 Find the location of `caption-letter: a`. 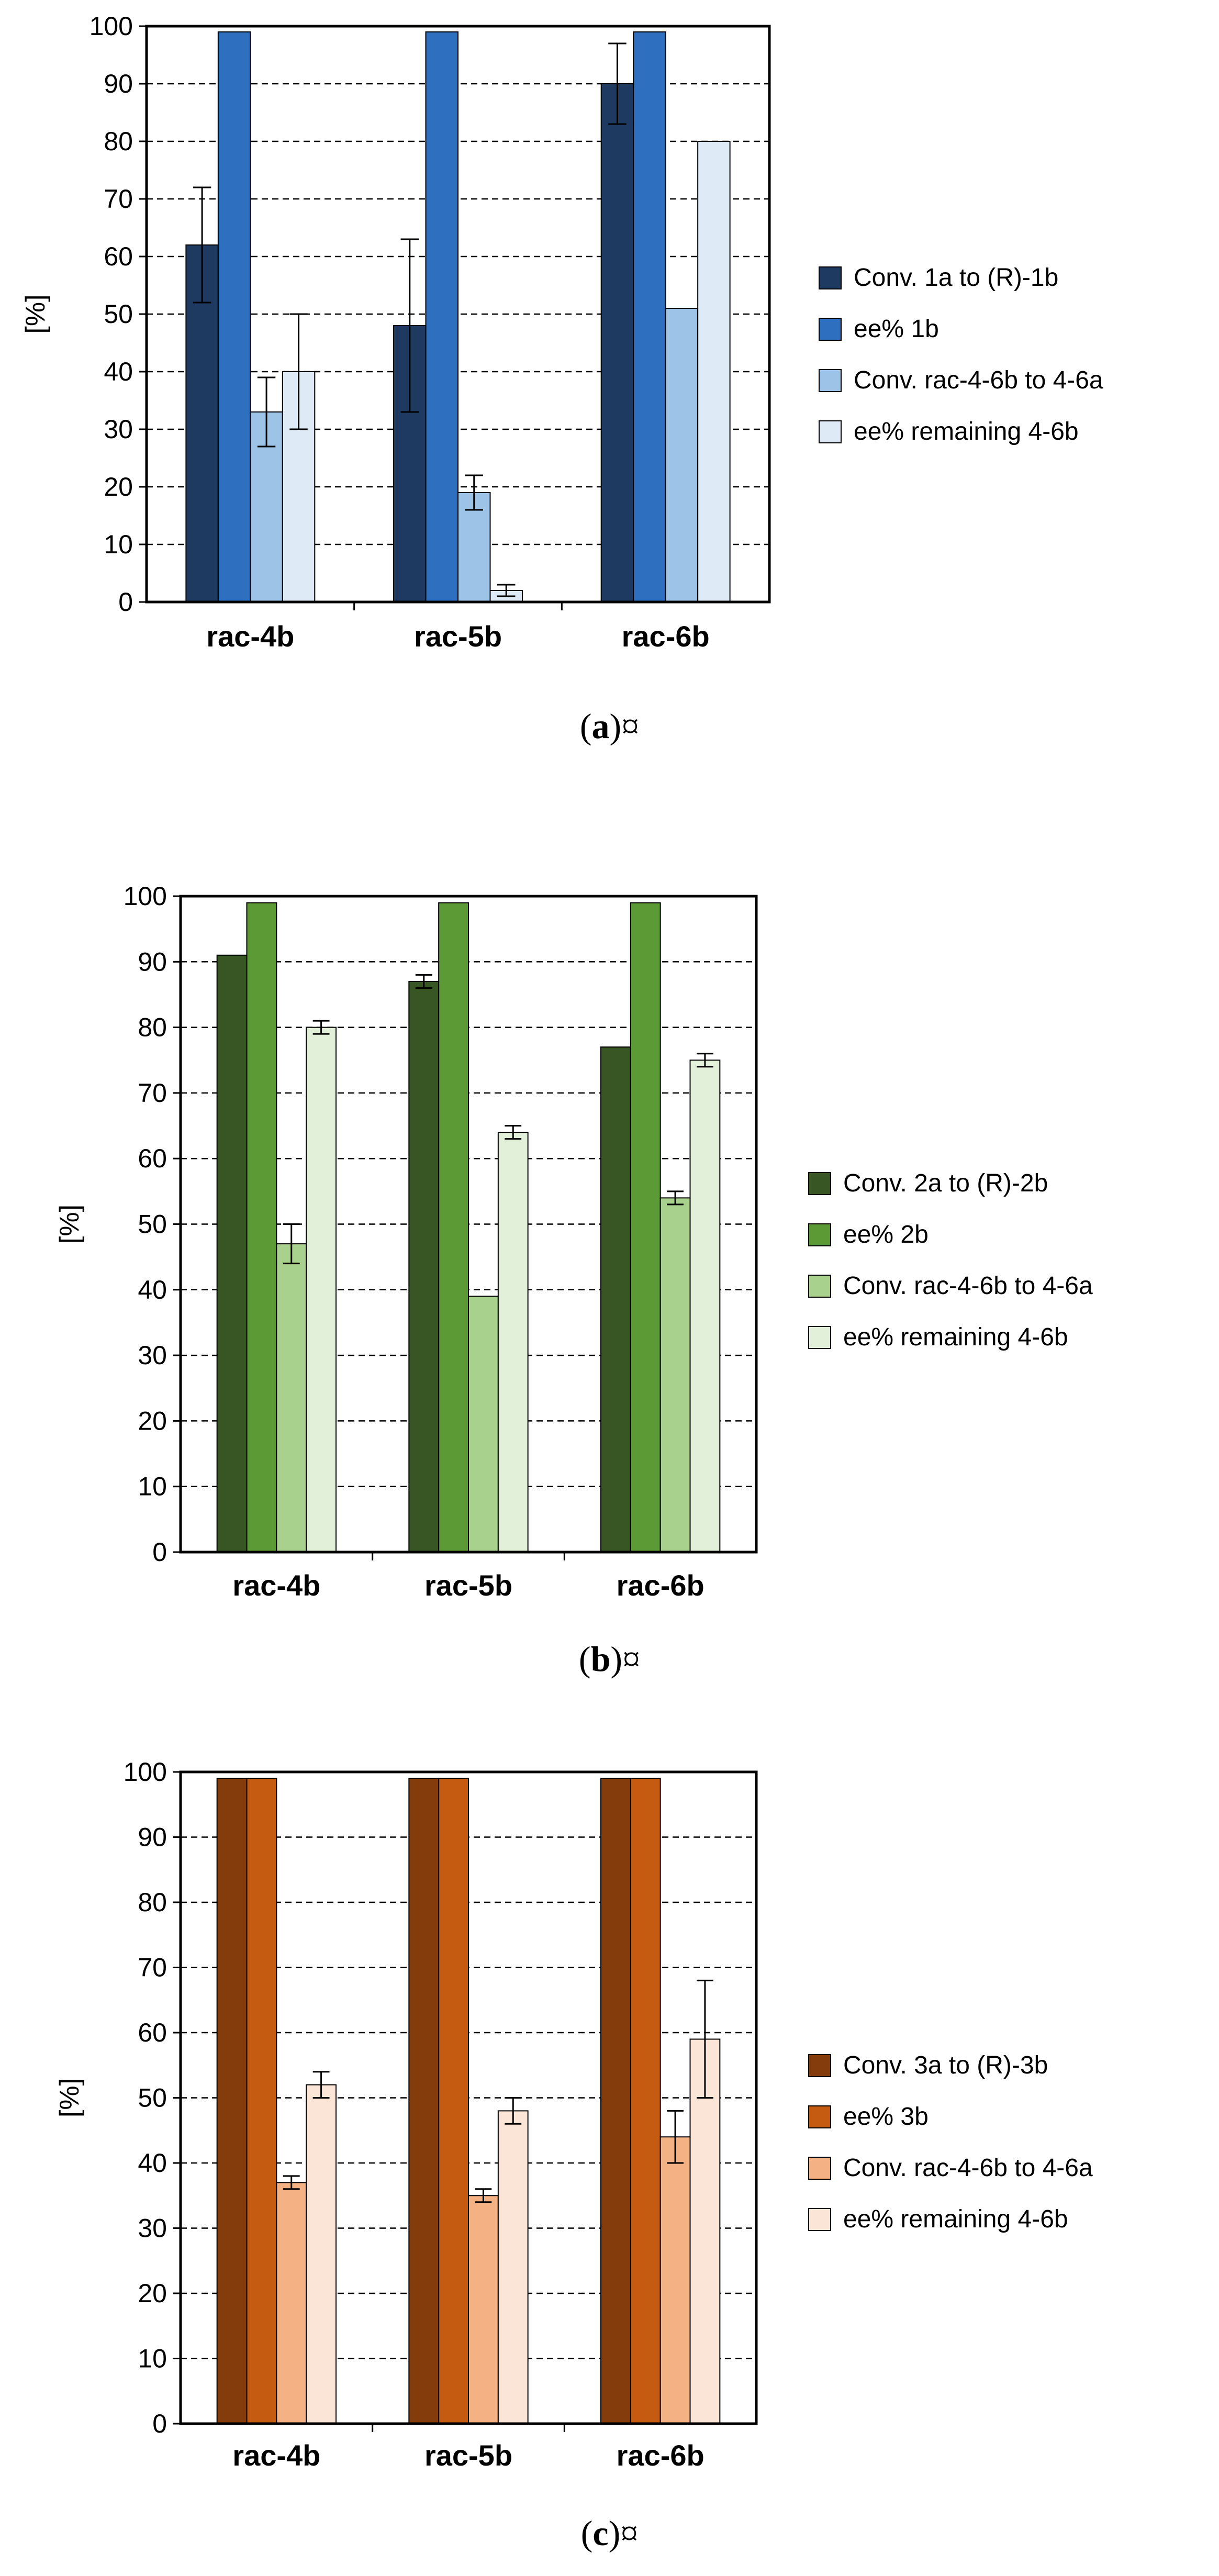

caption-letter: a is located at coordinates (600, 726).